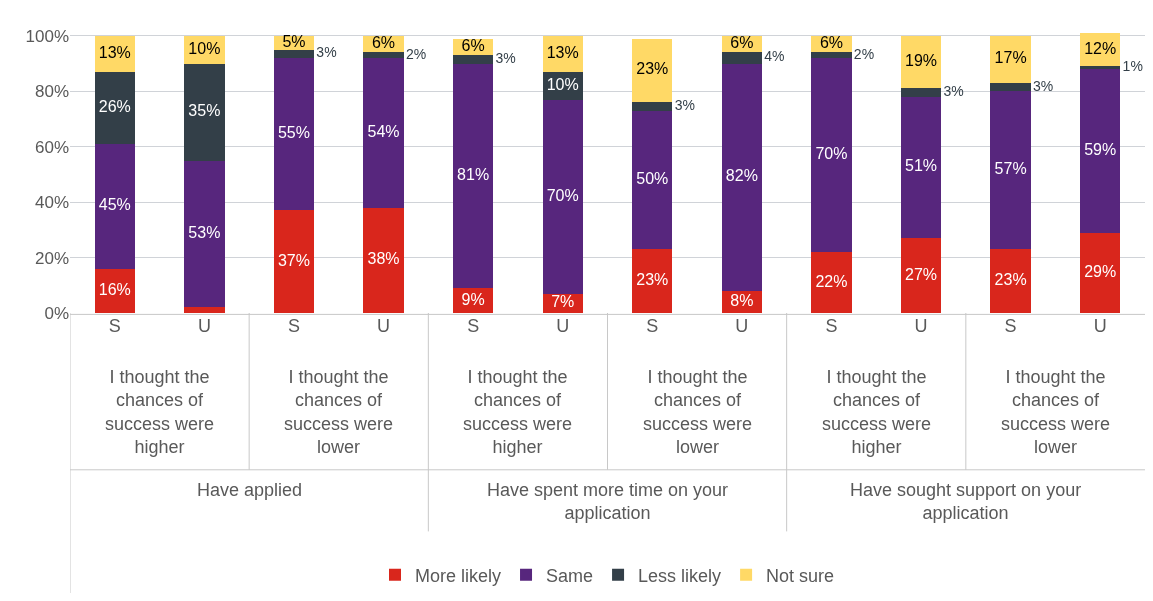 Image resolution: width=1153 pixels, height=601 pixels. Describe the element at coordinates (473, 299) in the screenshot. I see `data-label: 9%` at that location.